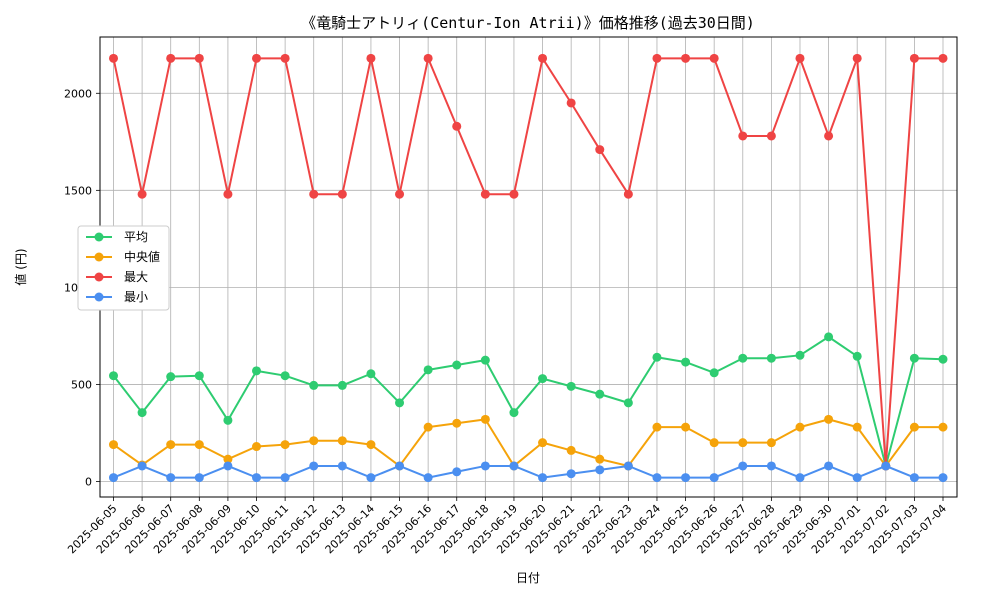 This screenshot has height=600, width=1000. Describe the element at coordinates (123, 268) in the screenshot. I see `legend-box` at that location.